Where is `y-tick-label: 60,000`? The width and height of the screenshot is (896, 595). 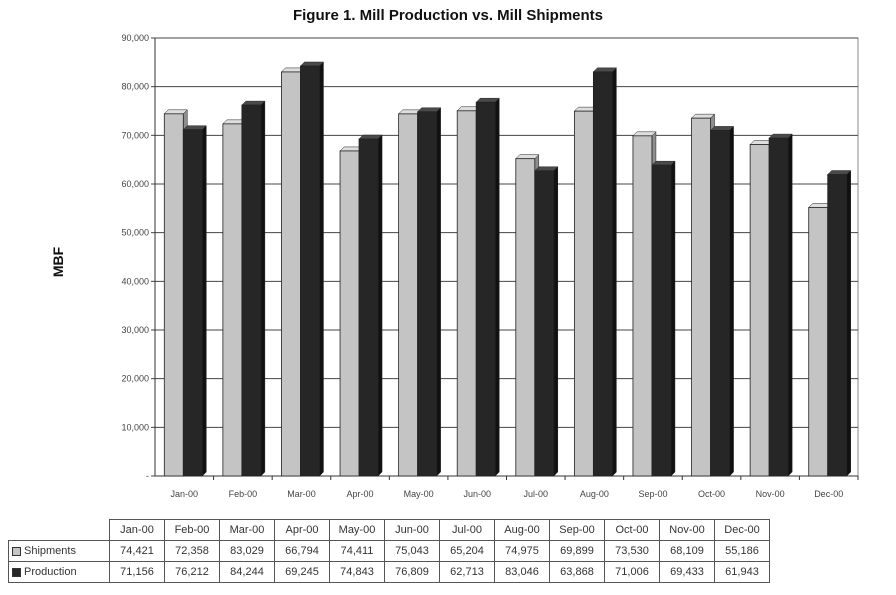 y-tick-label: 60,000 is located at coordinates (135, 184).